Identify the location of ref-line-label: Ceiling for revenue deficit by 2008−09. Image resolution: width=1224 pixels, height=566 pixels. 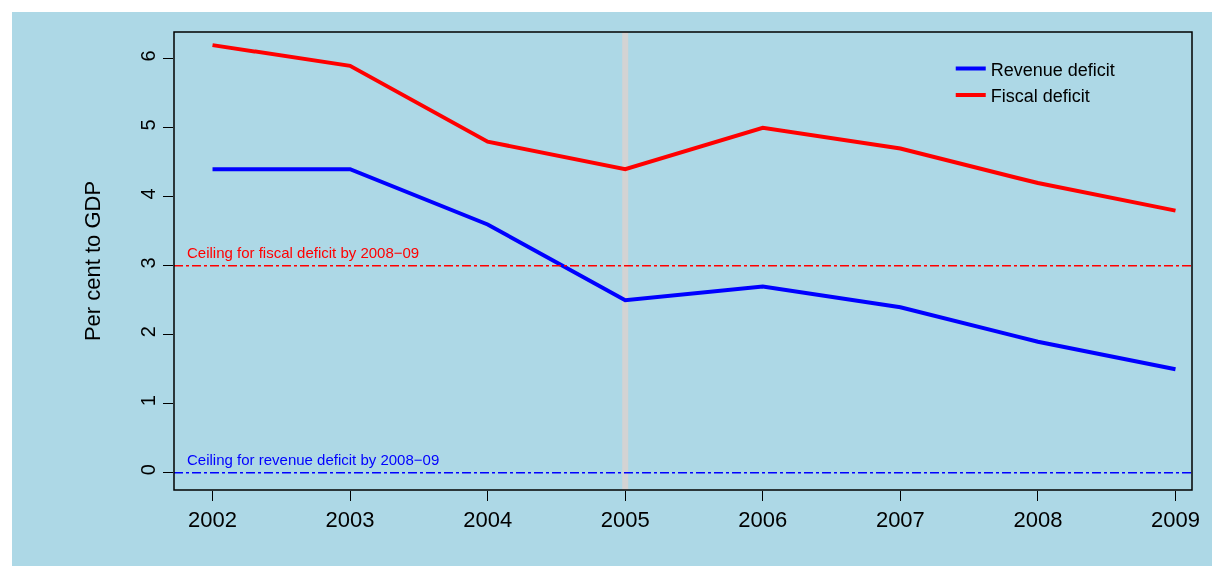
(313, 459).